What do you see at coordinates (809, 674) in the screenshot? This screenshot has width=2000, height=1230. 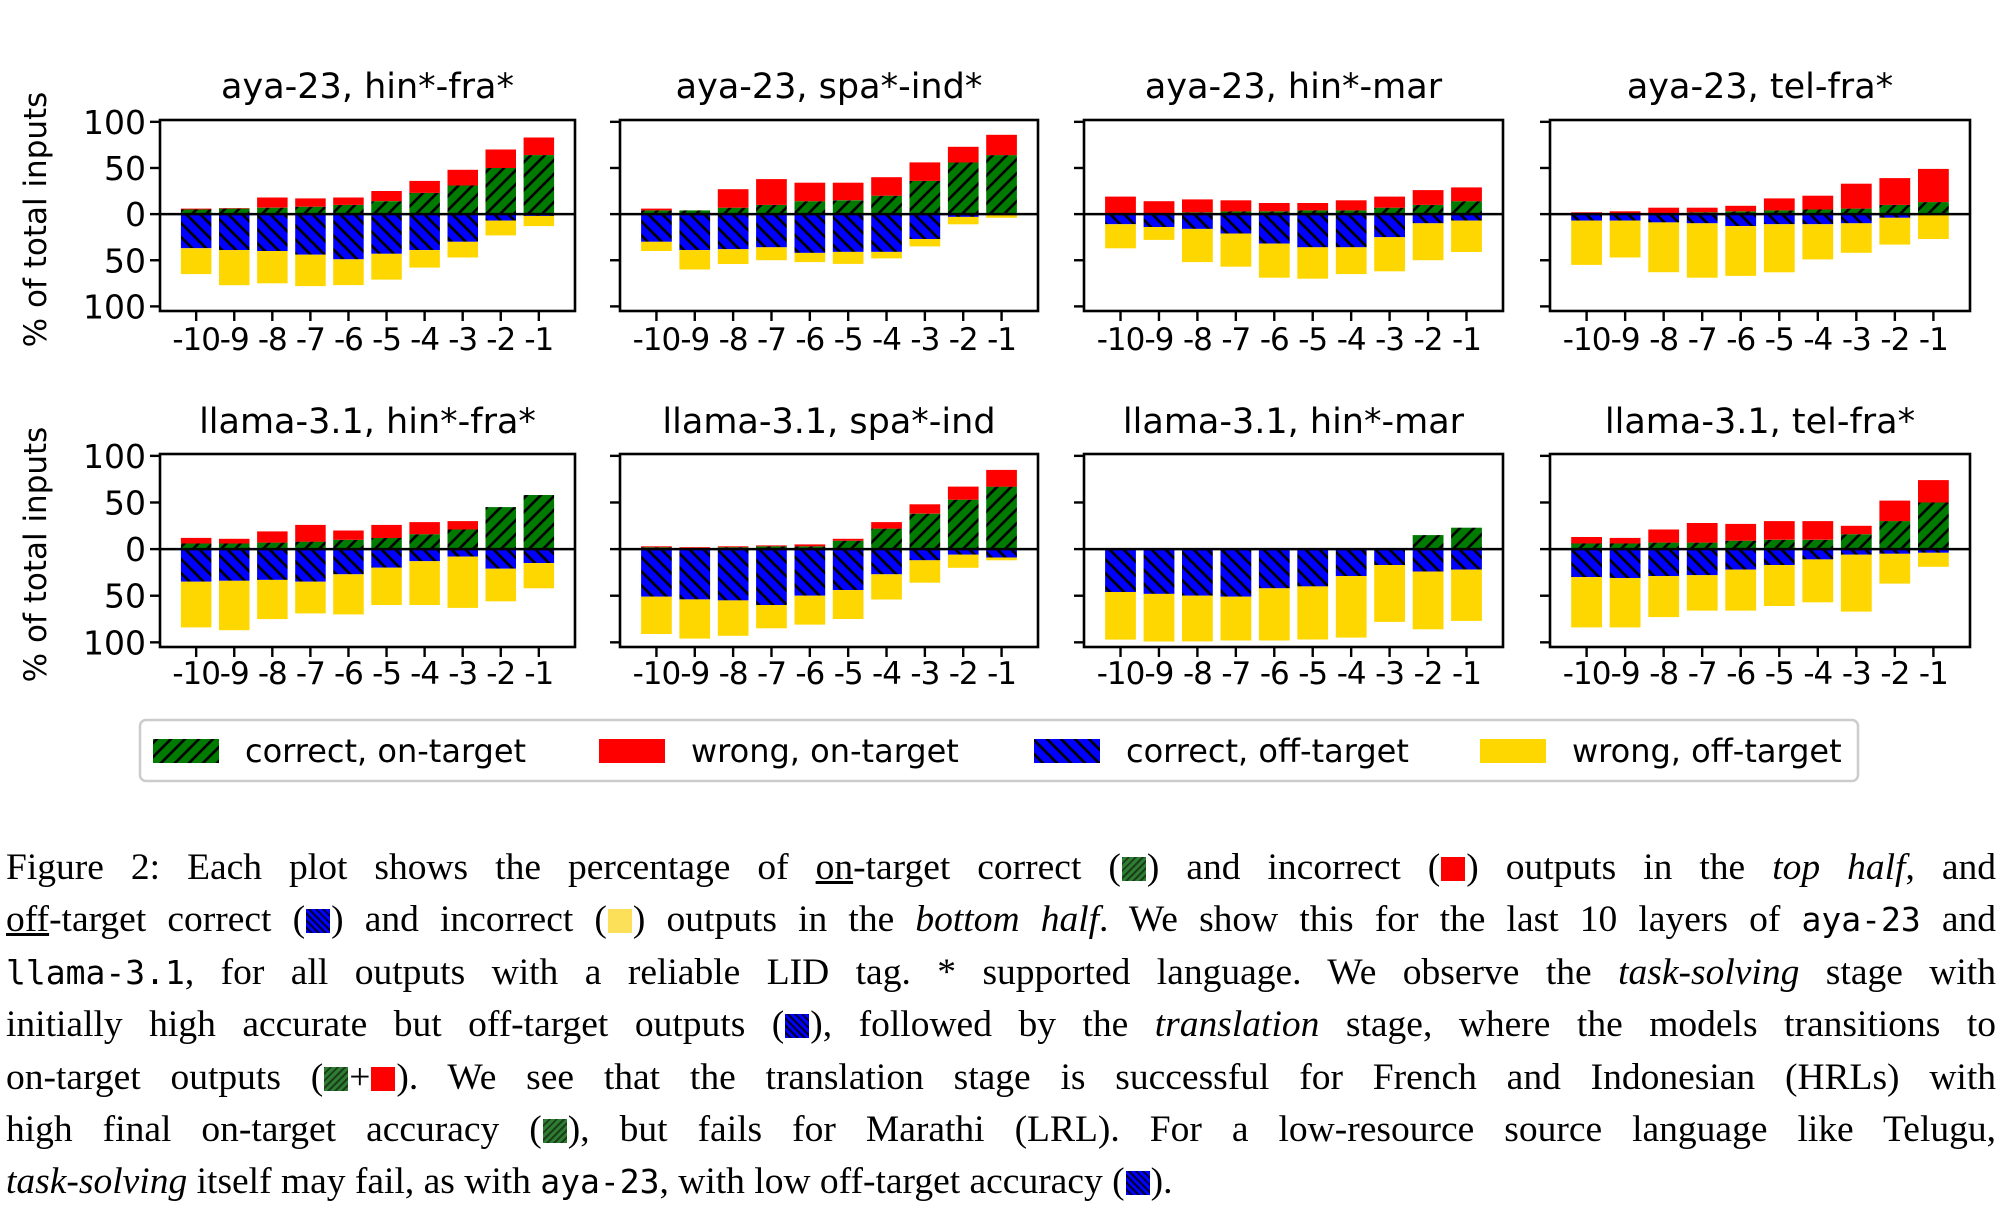 I see `x-tick-label: -6` at bounding box center [809, 674].